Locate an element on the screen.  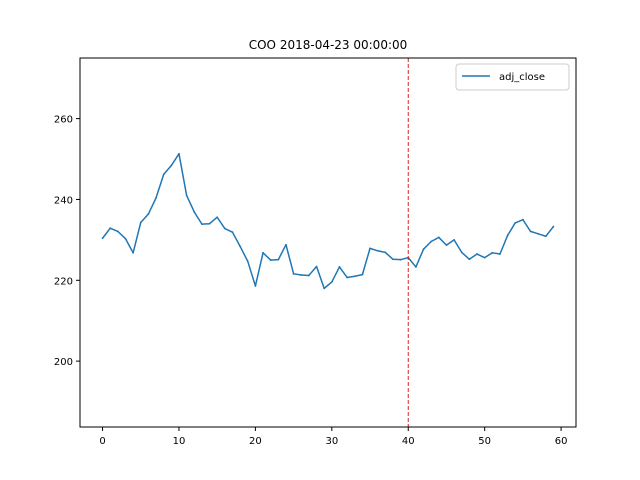
chart-title: COO 2018-04-23 00:00:00 is located at coordinates (328, 45).